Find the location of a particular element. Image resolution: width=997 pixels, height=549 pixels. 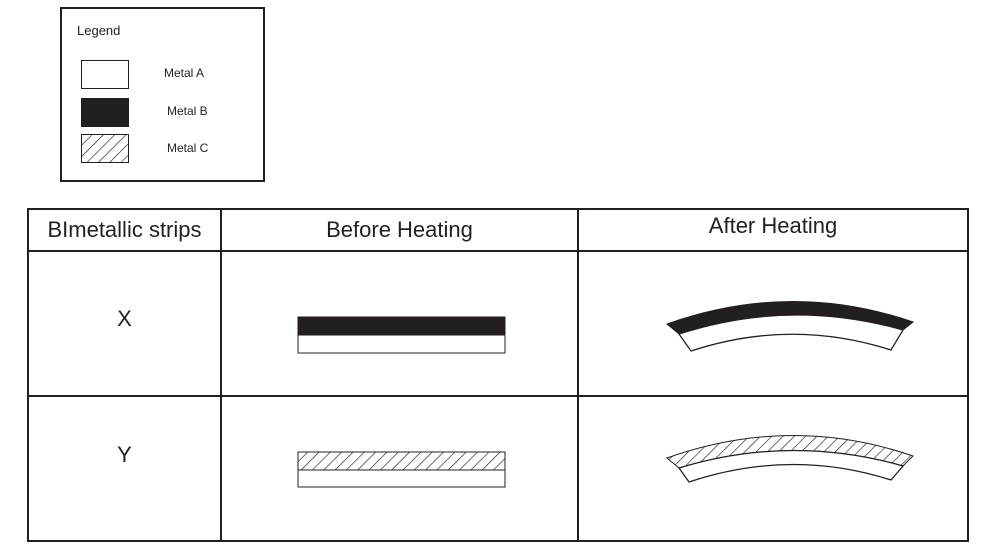

metal-c-swatch is located at coordinates (105, 148).